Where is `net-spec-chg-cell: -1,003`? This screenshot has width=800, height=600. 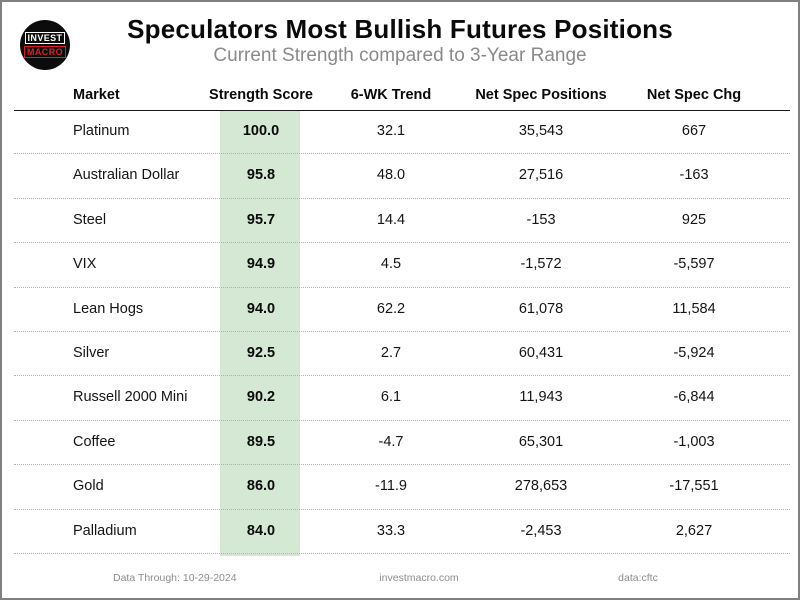 net-spec-chg-cell: -1,003 is located at coordinates (694, 441).